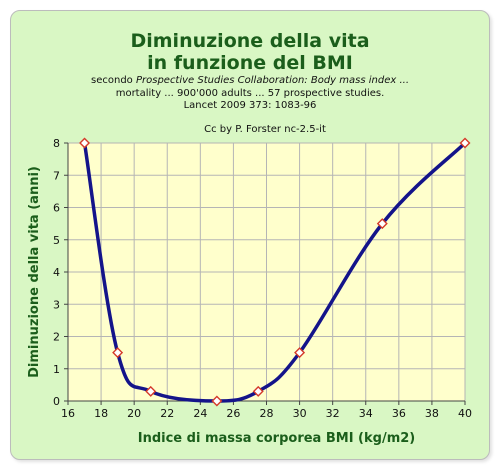 The width and height of the screenshot is (500, 470). What do you see at coordinates (167, 413) in the screenshot?
I see `x-tick-label-3: 22` at bounding box center [167, 413].